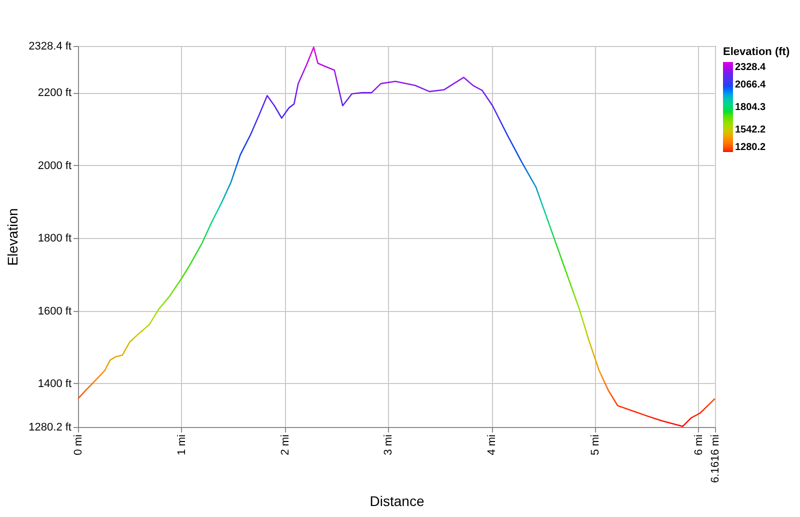 The width and height of the screenshot is (800, 517). What do you see at coordinates (756, 52) in the screenshot?
I see `color-bar-title: Elevation (ft)` at bounding box center [756, 52].